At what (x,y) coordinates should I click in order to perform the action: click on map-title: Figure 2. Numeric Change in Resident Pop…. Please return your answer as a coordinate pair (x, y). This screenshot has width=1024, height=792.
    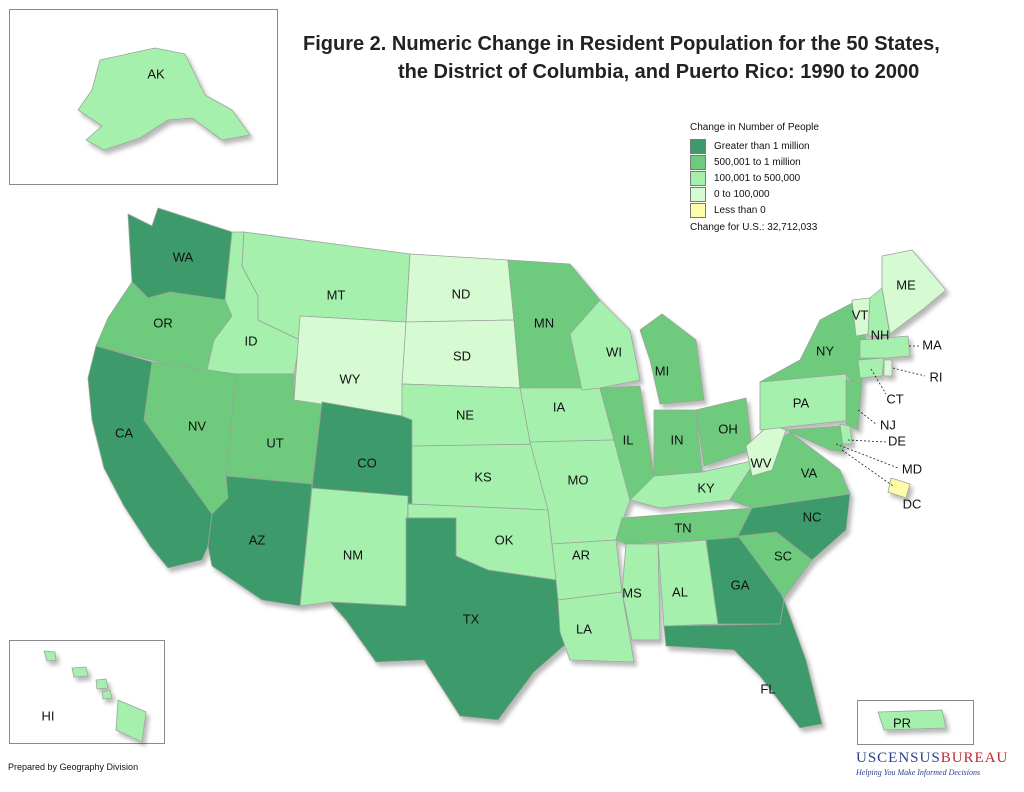
    Looking at the image, I should click on (653, 58).